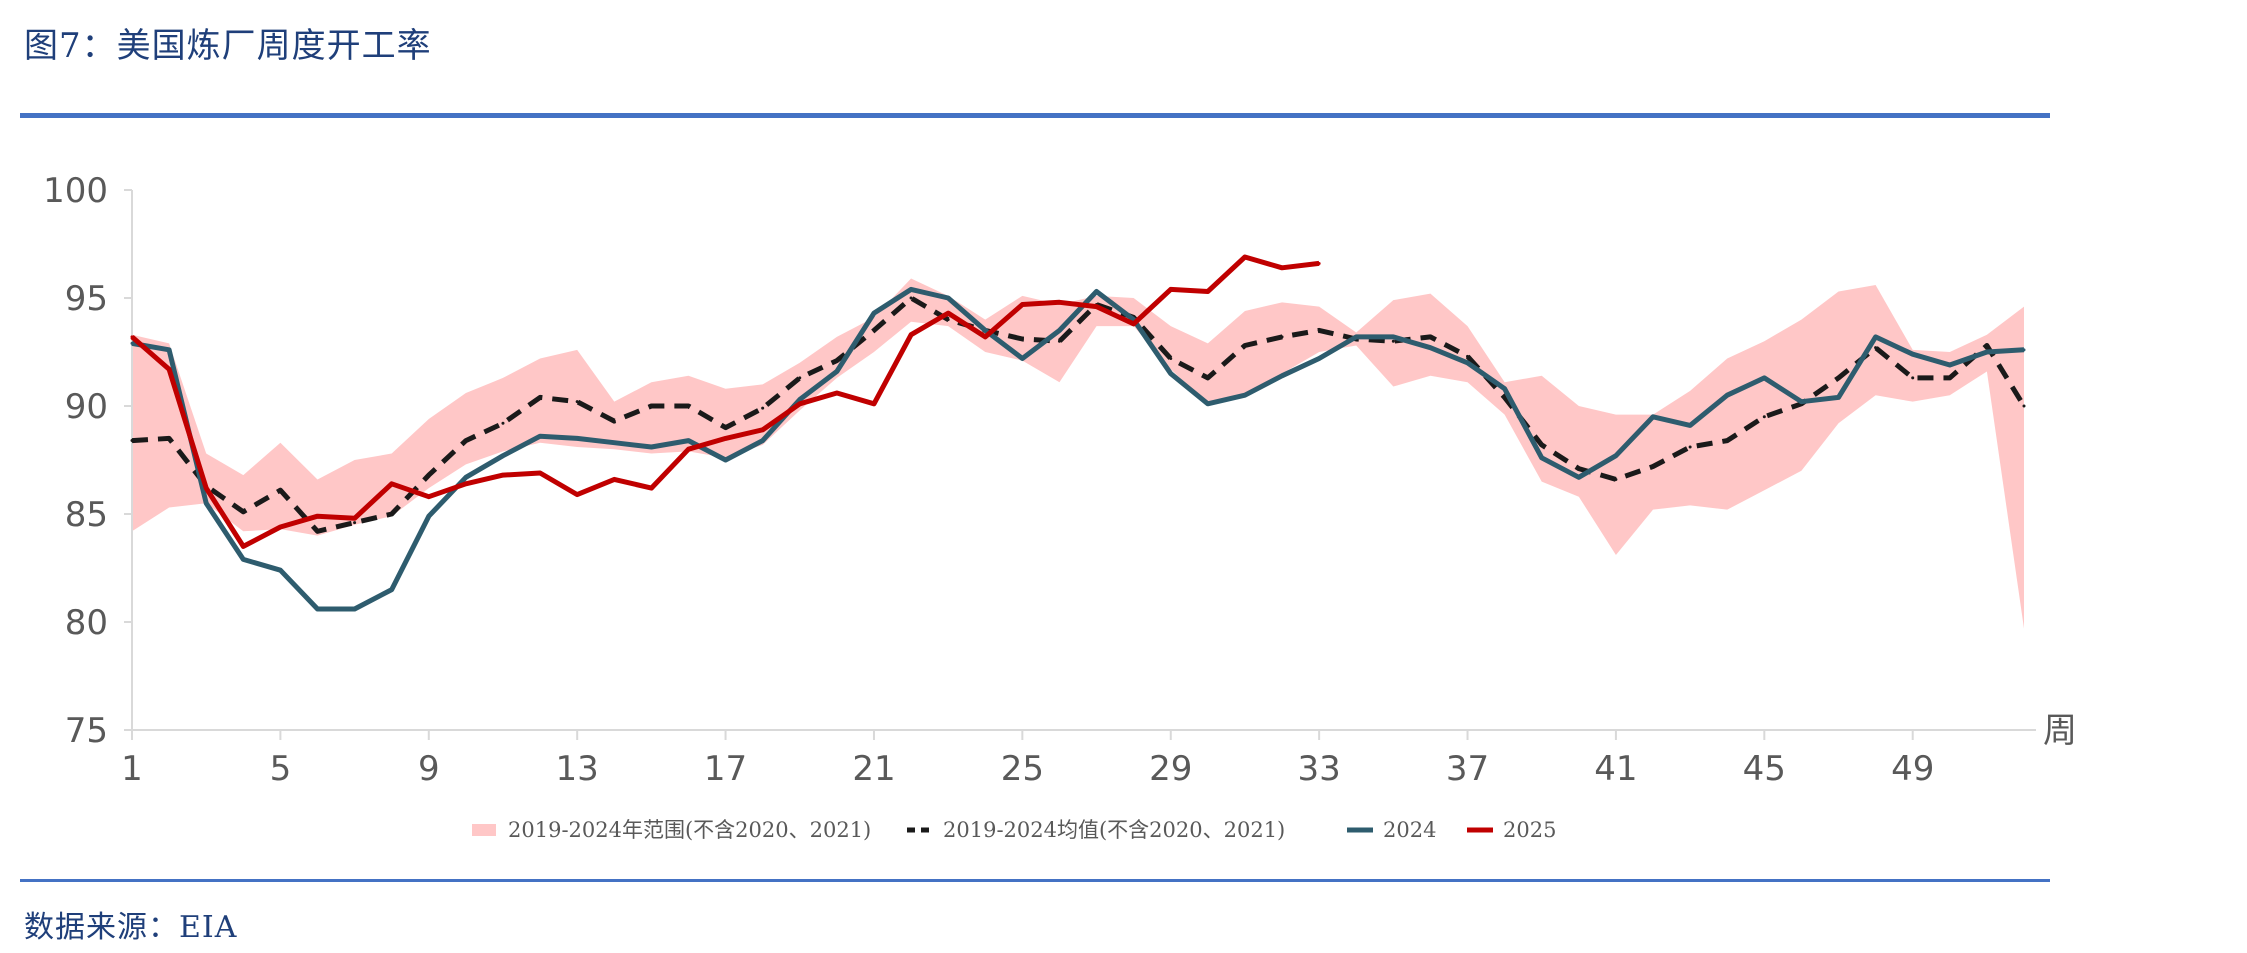 Image resolution: width=2247 pixels, height=953 pixels. I want to click on x-tick-label: 17, so click(725, 769).